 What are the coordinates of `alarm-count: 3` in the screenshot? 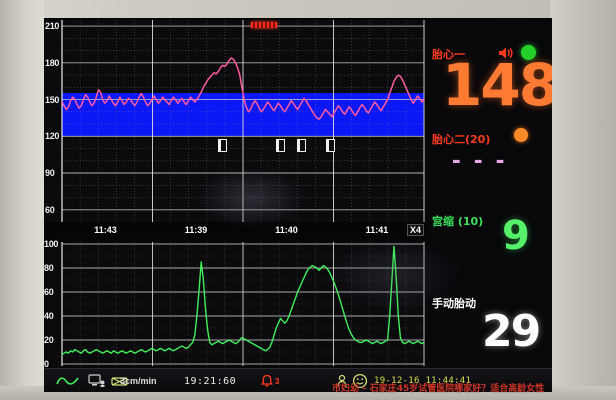 It's located at (277, 381).